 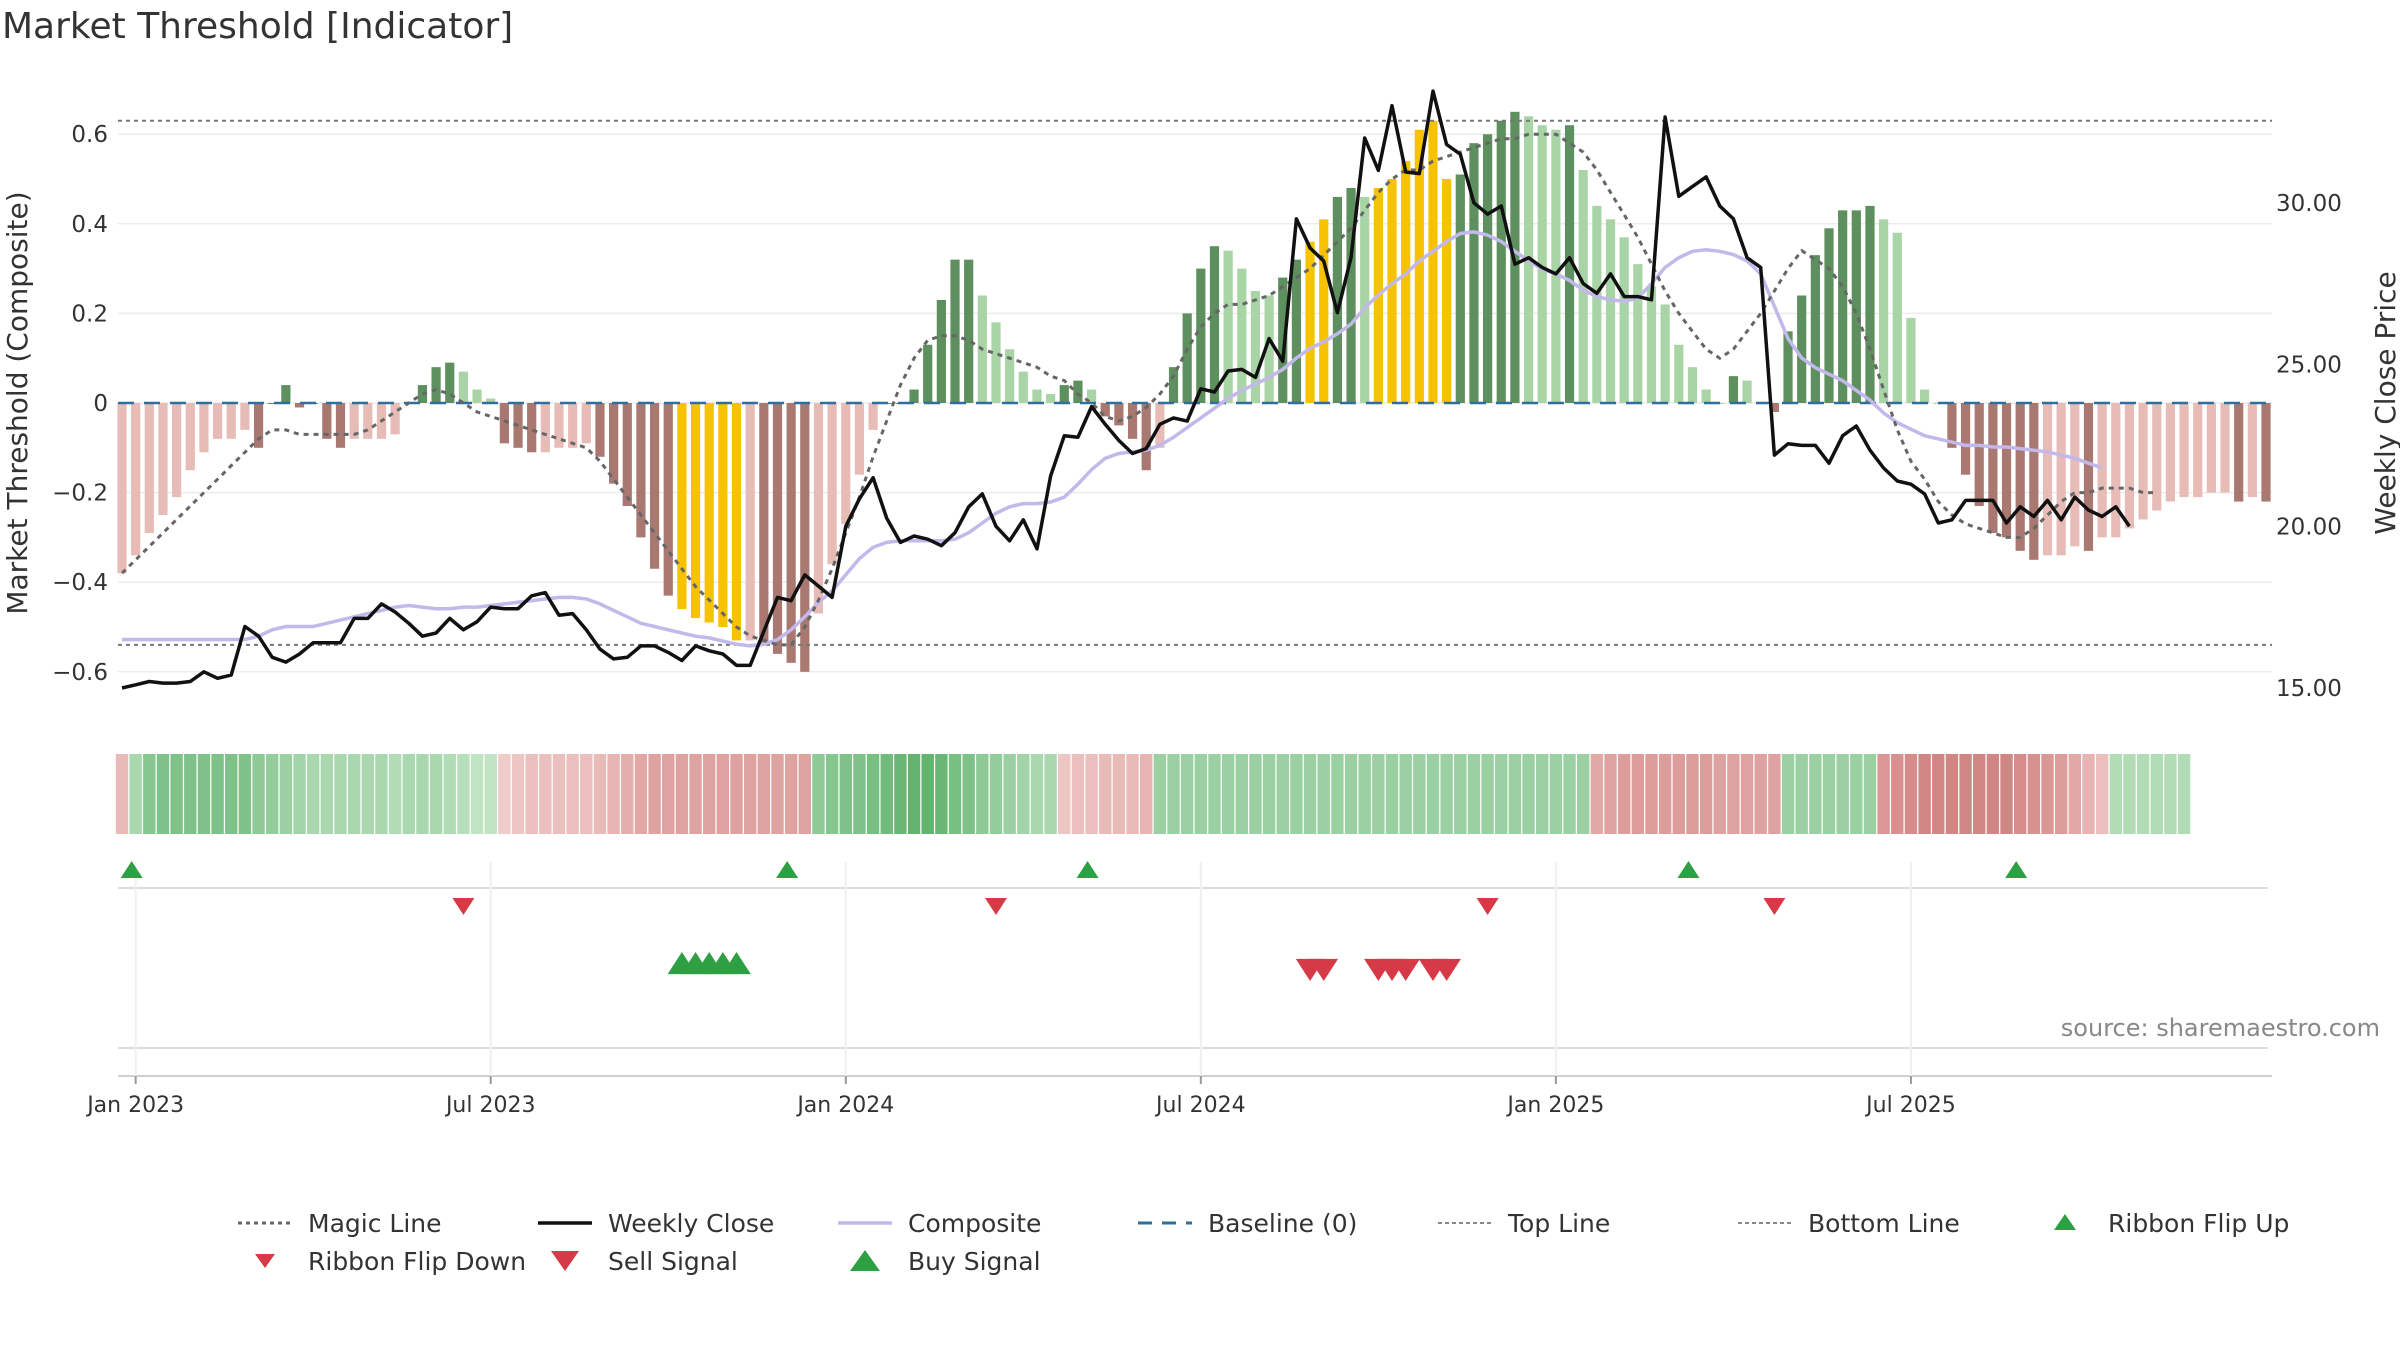 What do you see at coordinates (1910, 1105) in the screenshot?
I see `x-tick-label: Jul 2025` at bounding box center [1910, 1105].